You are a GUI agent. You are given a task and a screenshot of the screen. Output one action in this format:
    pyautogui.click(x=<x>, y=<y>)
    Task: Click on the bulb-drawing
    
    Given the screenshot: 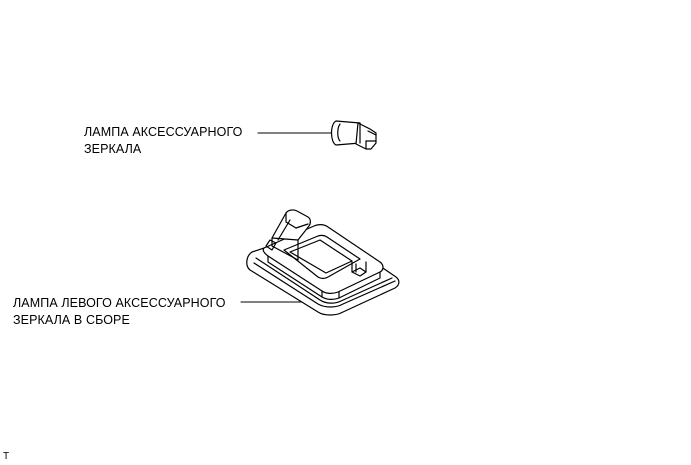 What is the action you would take?
    pyautogui.click(x=353, y=135)
    